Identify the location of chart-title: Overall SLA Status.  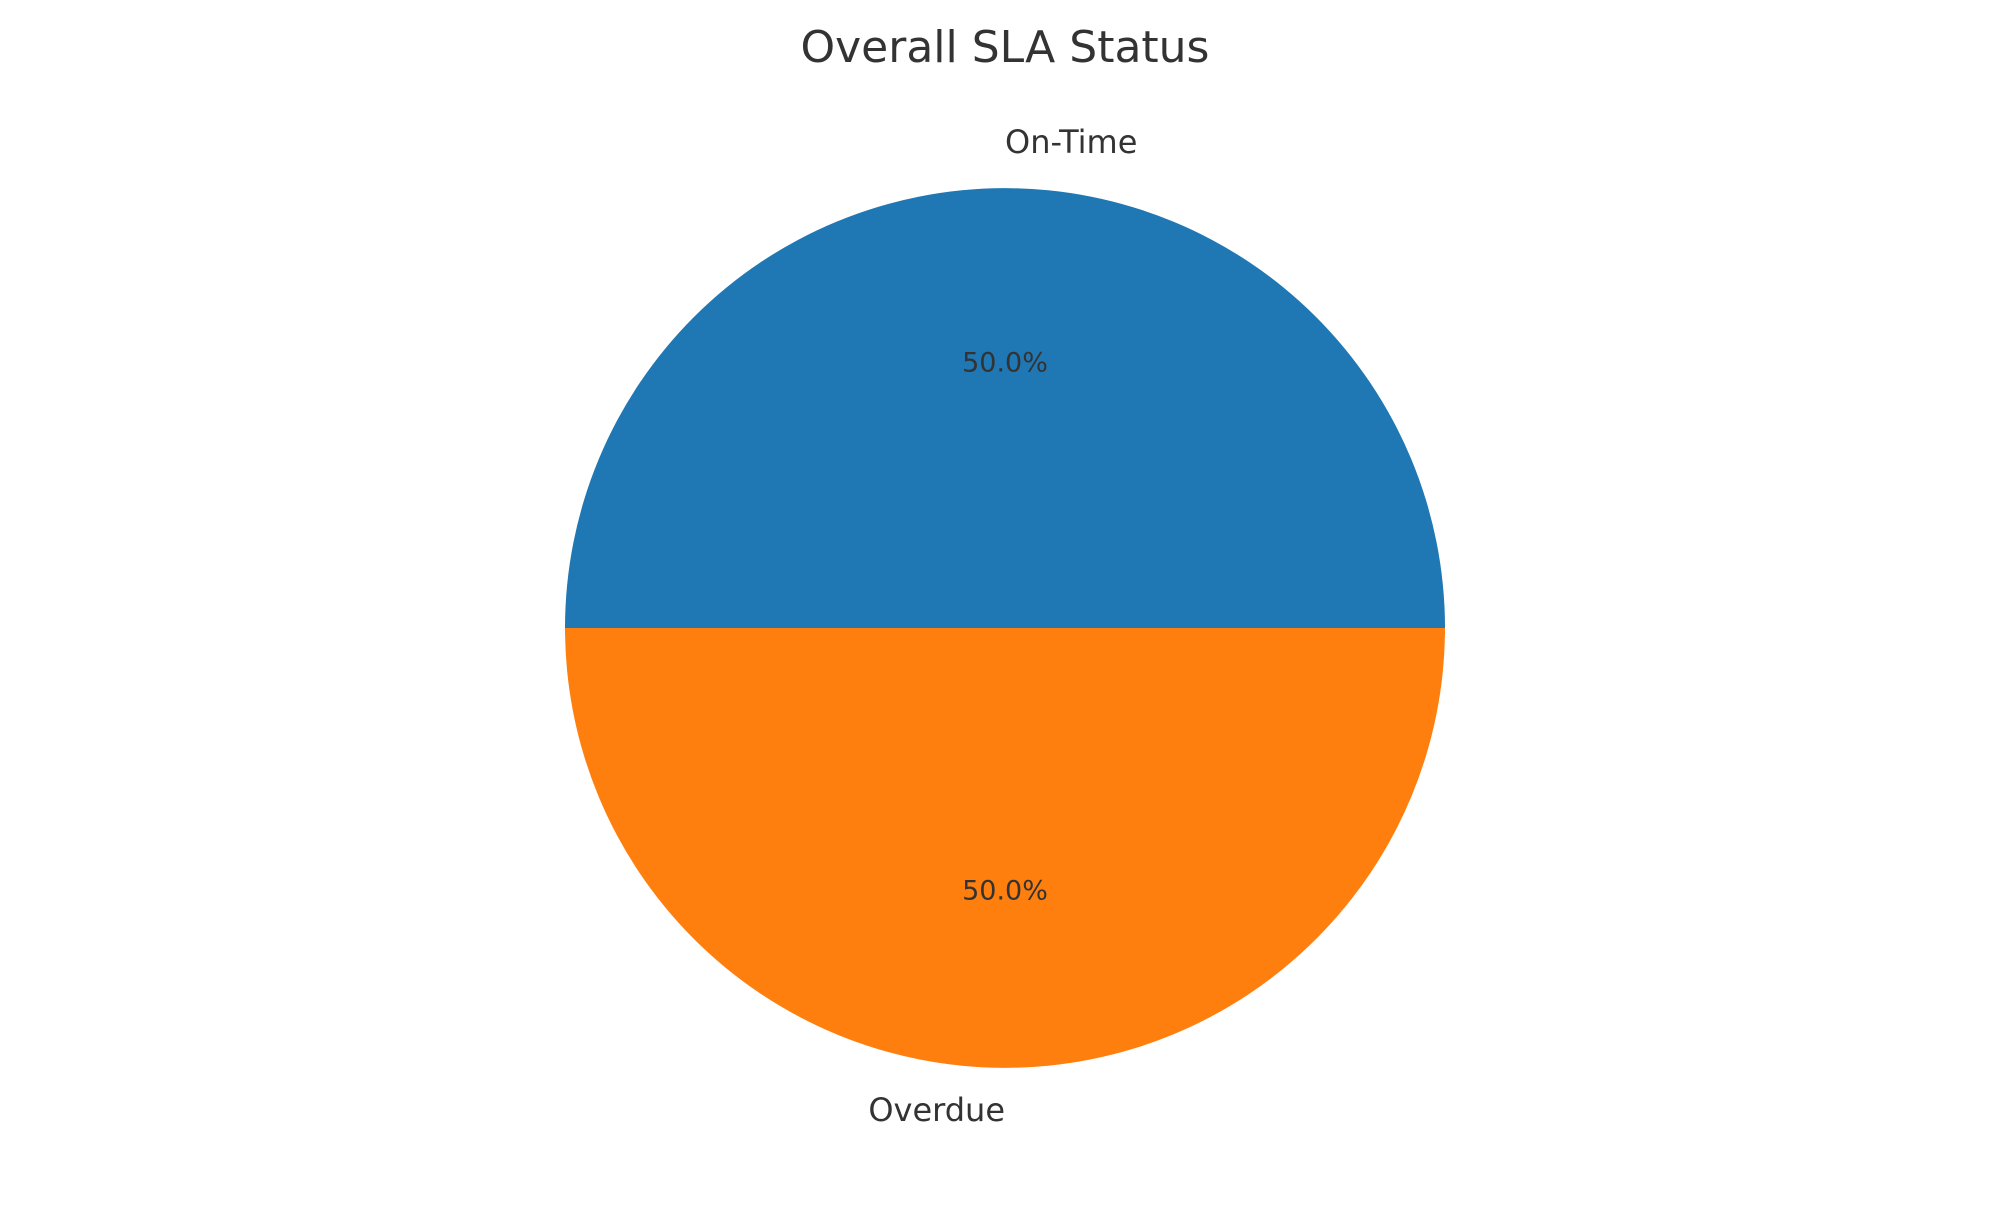
(1005, 47).